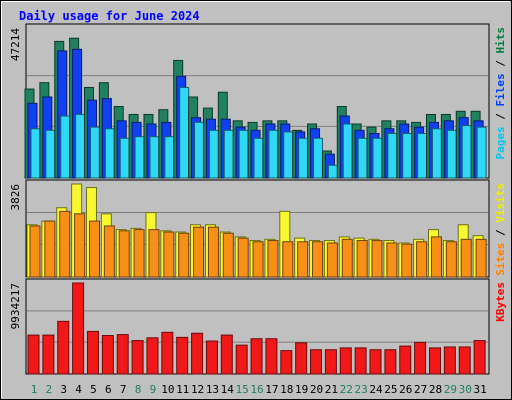 This screenshot has height=400, width=512. I want to click on day-tick-label: 29, so click(450, 389).